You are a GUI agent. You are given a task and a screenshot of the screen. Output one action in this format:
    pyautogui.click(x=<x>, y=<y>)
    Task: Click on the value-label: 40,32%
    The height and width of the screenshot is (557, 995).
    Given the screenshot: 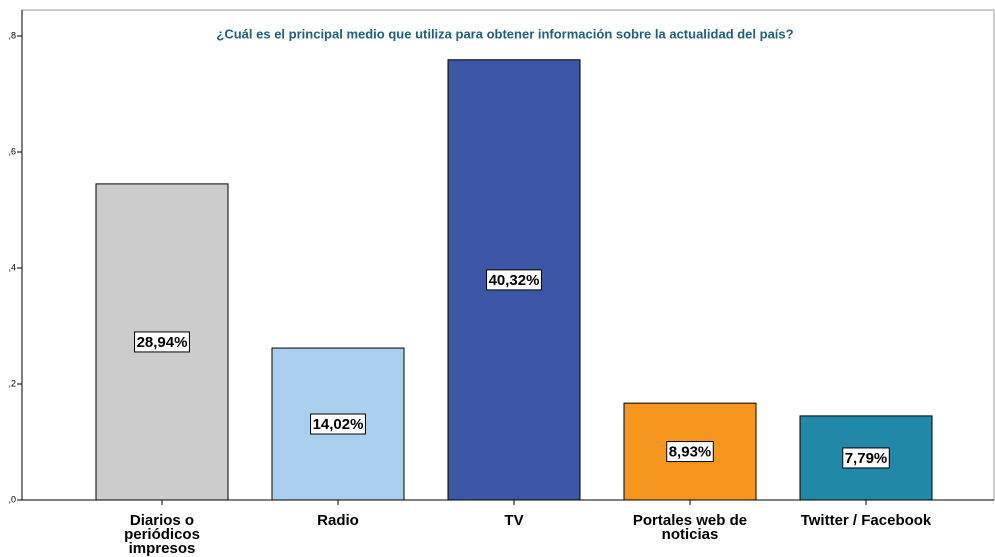 What is the action you would take?
    pyautogui.click(x=514, y=280)
    